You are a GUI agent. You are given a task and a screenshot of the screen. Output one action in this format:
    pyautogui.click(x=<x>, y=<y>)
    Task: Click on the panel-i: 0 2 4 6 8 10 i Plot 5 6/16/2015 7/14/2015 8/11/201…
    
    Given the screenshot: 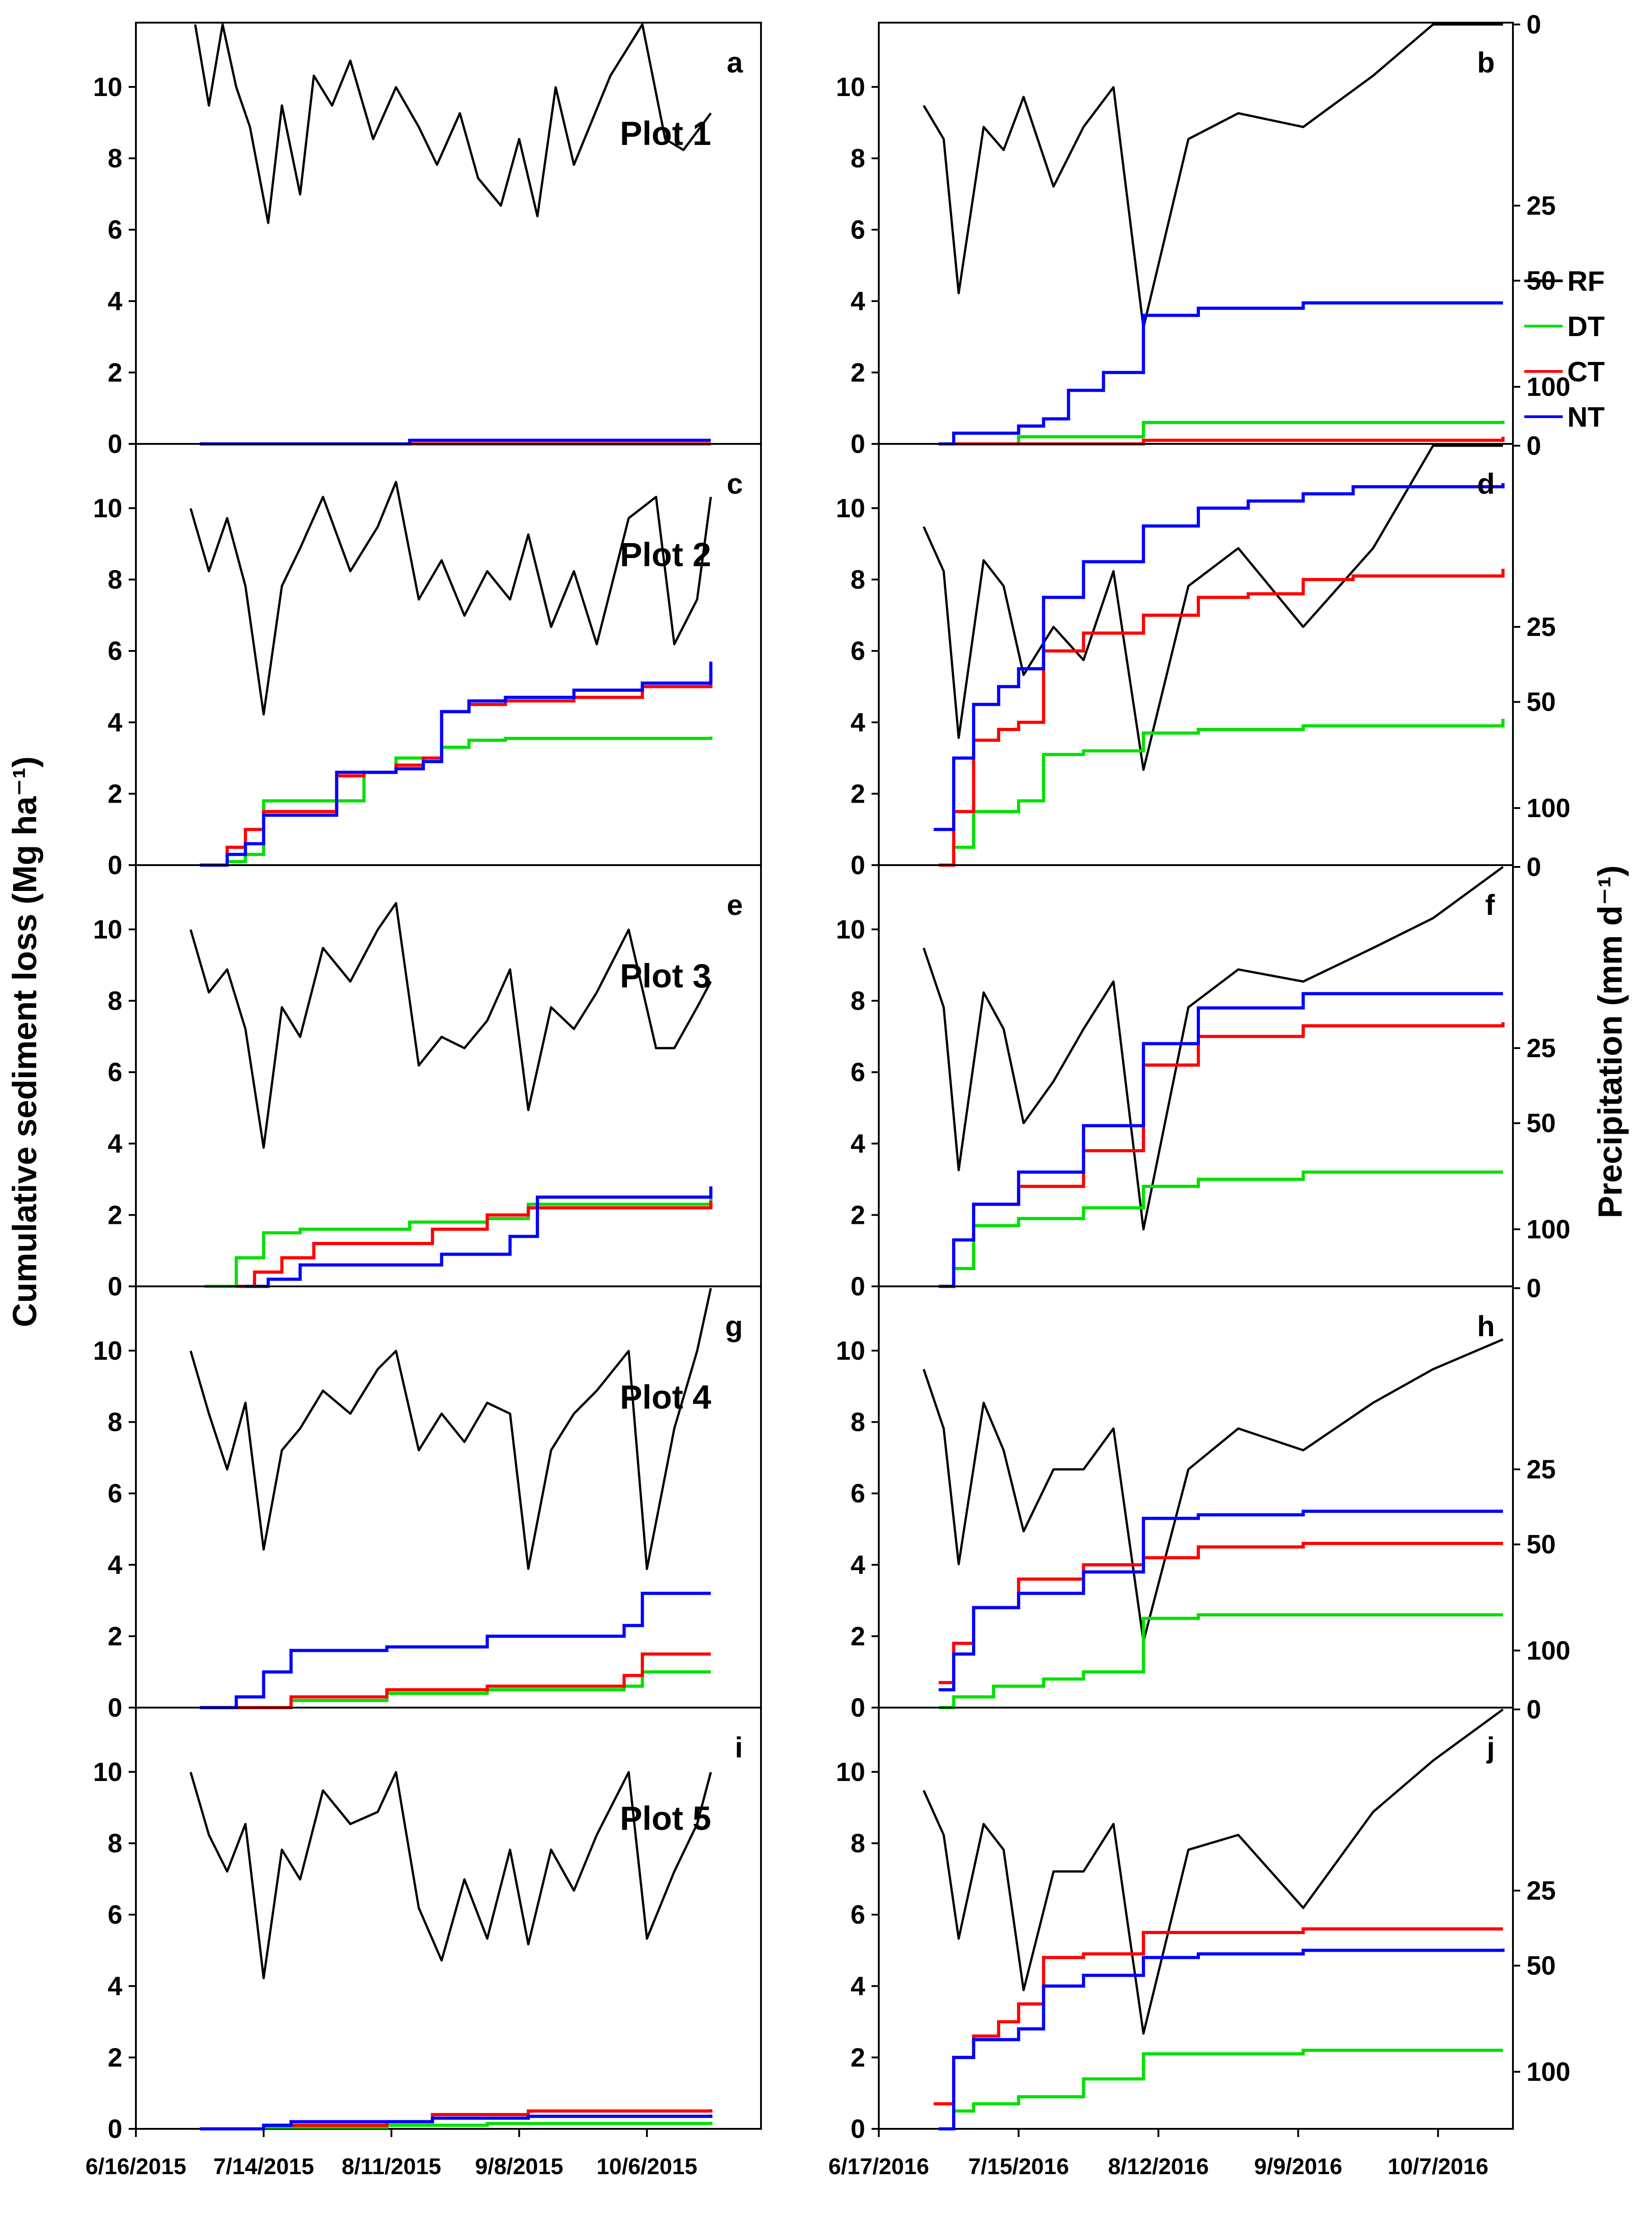 What is the action you would take?
    pyautogui.click(x=424, y=1943)
    